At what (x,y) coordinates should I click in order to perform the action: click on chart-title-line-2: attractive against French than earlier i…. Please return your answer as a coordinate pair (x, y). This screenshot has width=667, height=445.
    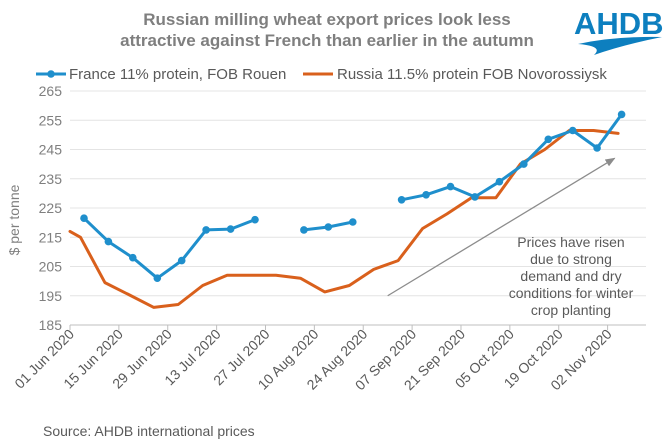
    Looking at the image, I should click on (327, 40).